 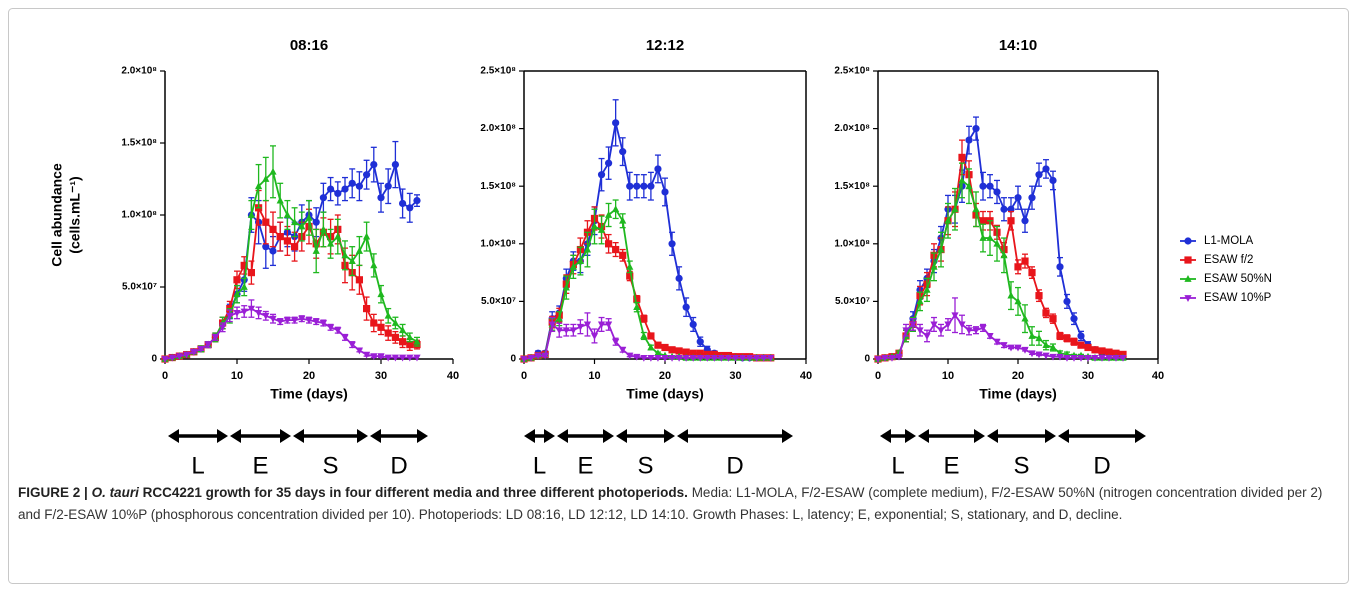 I want to click on x-tick-label: 40, so click(x=806, y=376).